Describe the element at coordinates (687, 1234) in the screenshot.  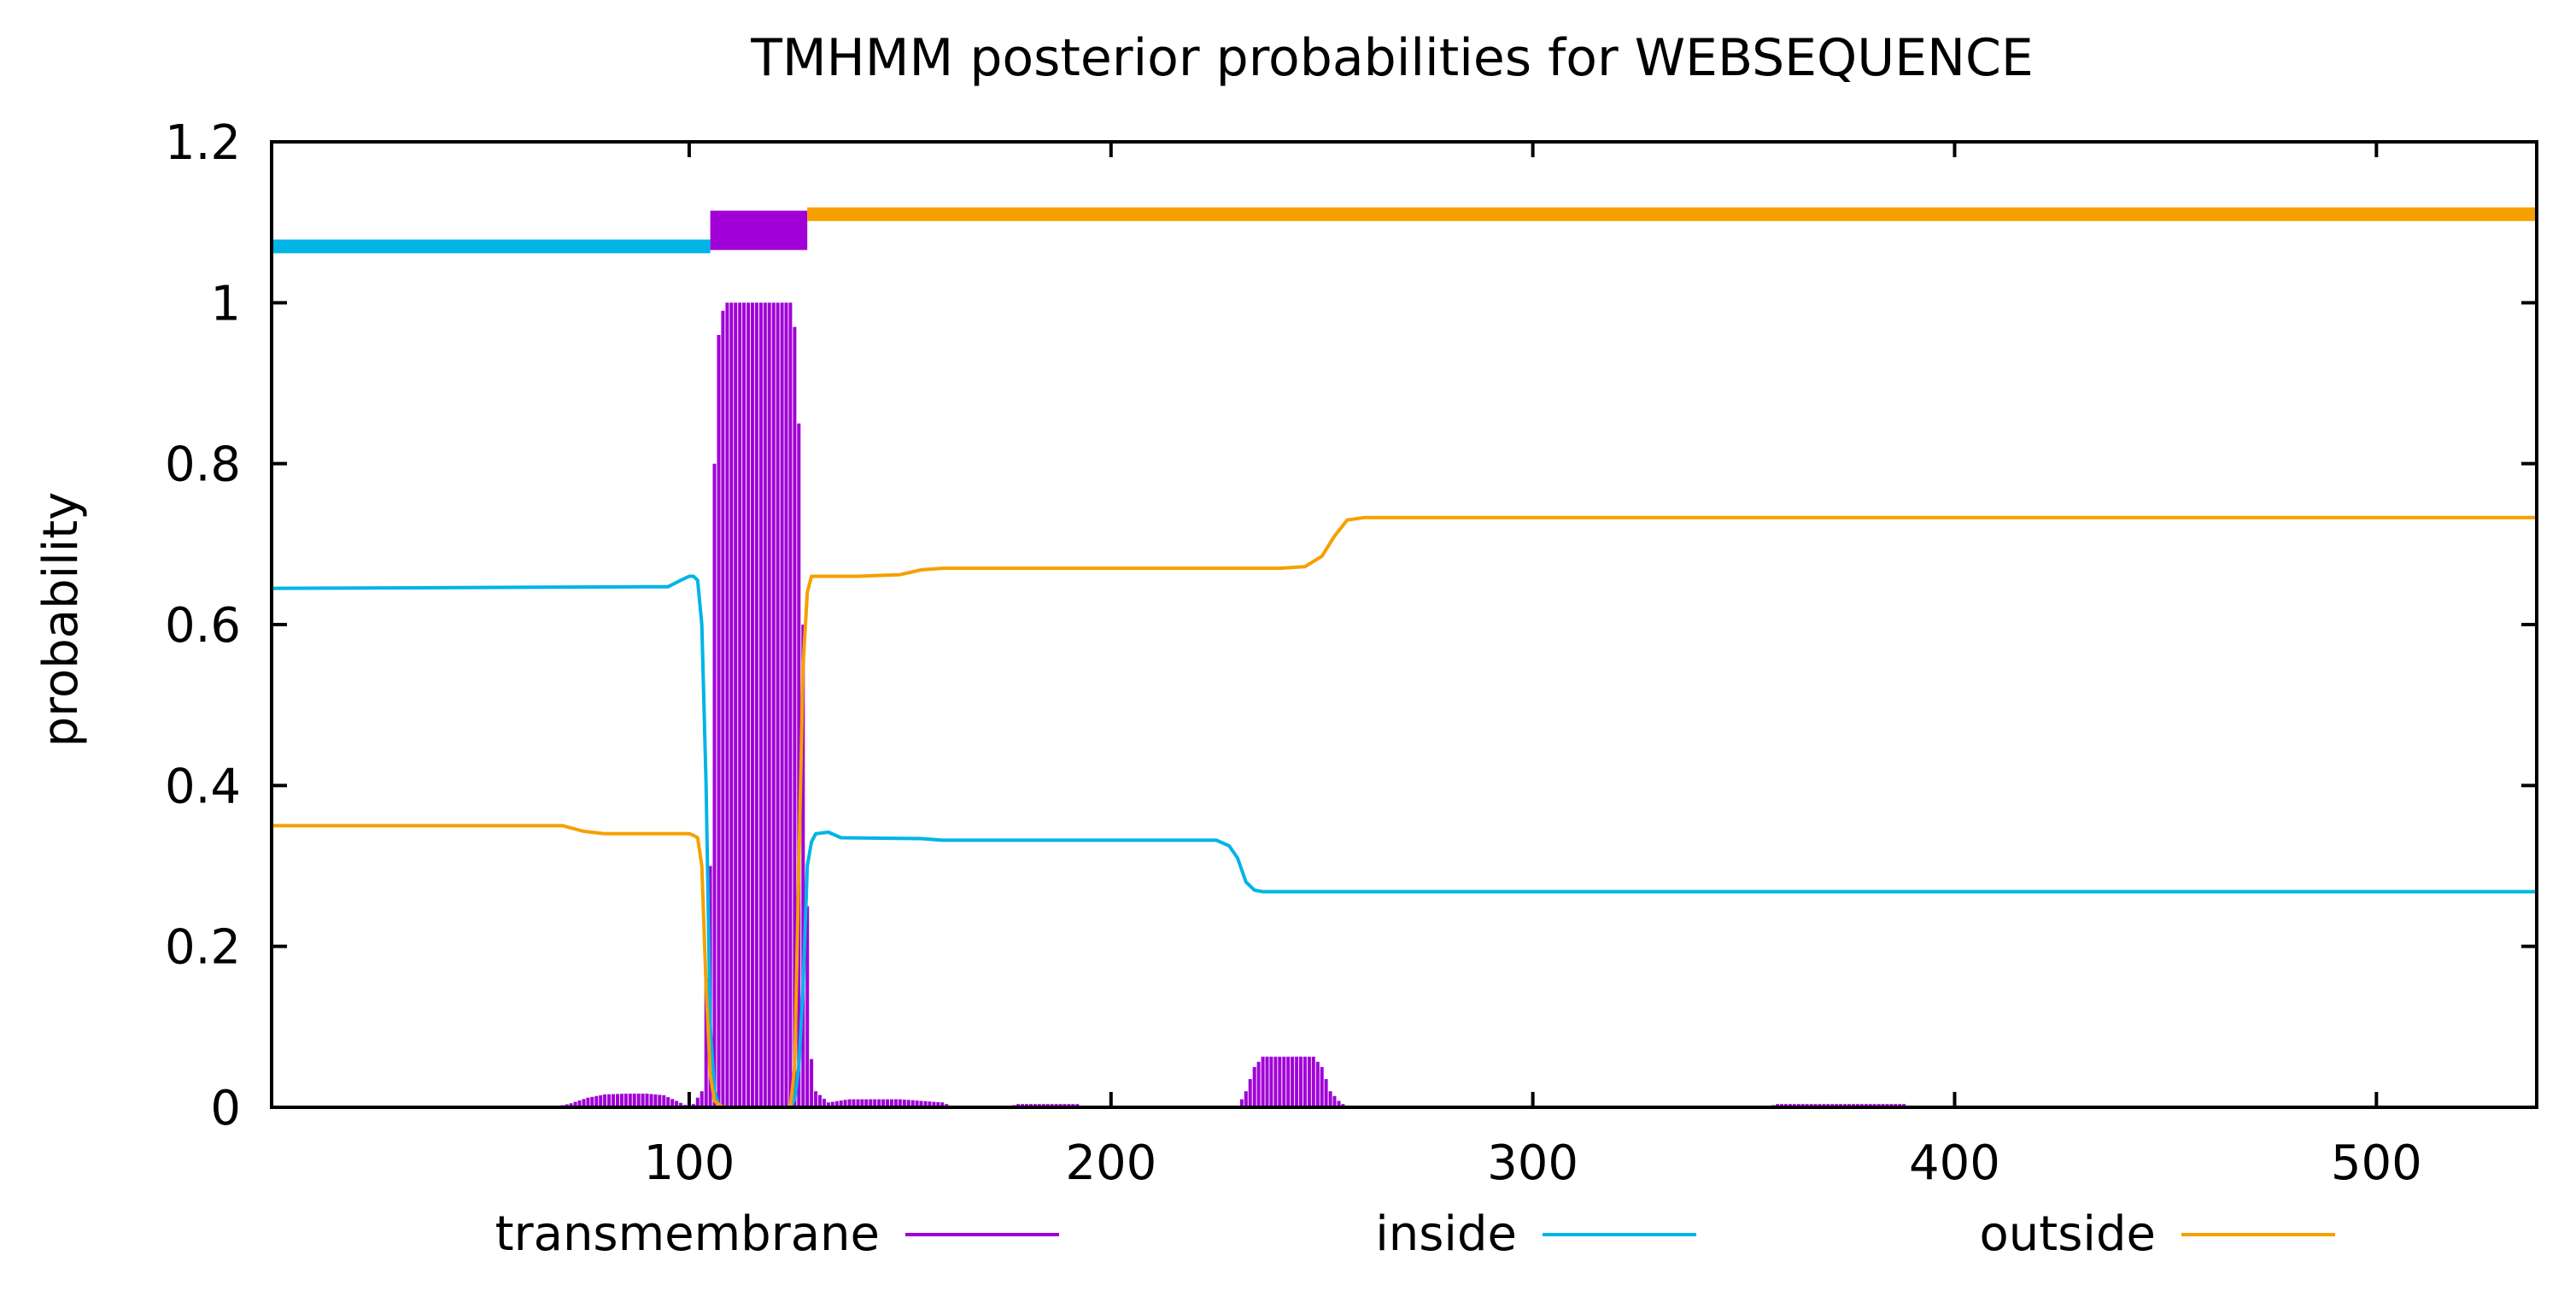
I see `legend-label-transmembrane: transmembrane` at that location.